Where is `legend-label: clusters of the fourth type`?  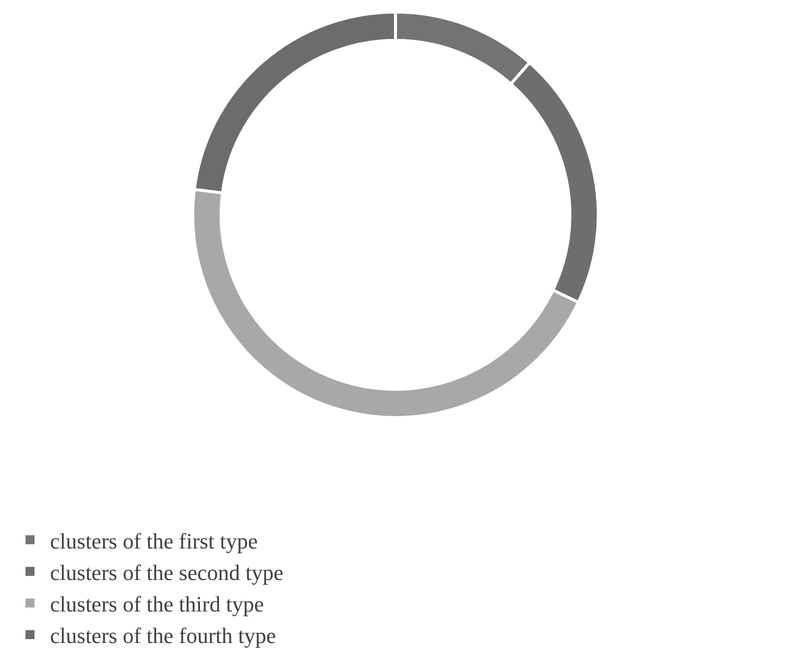 legend-label: clusters of the fourth type is located at coordinates (163, 635).